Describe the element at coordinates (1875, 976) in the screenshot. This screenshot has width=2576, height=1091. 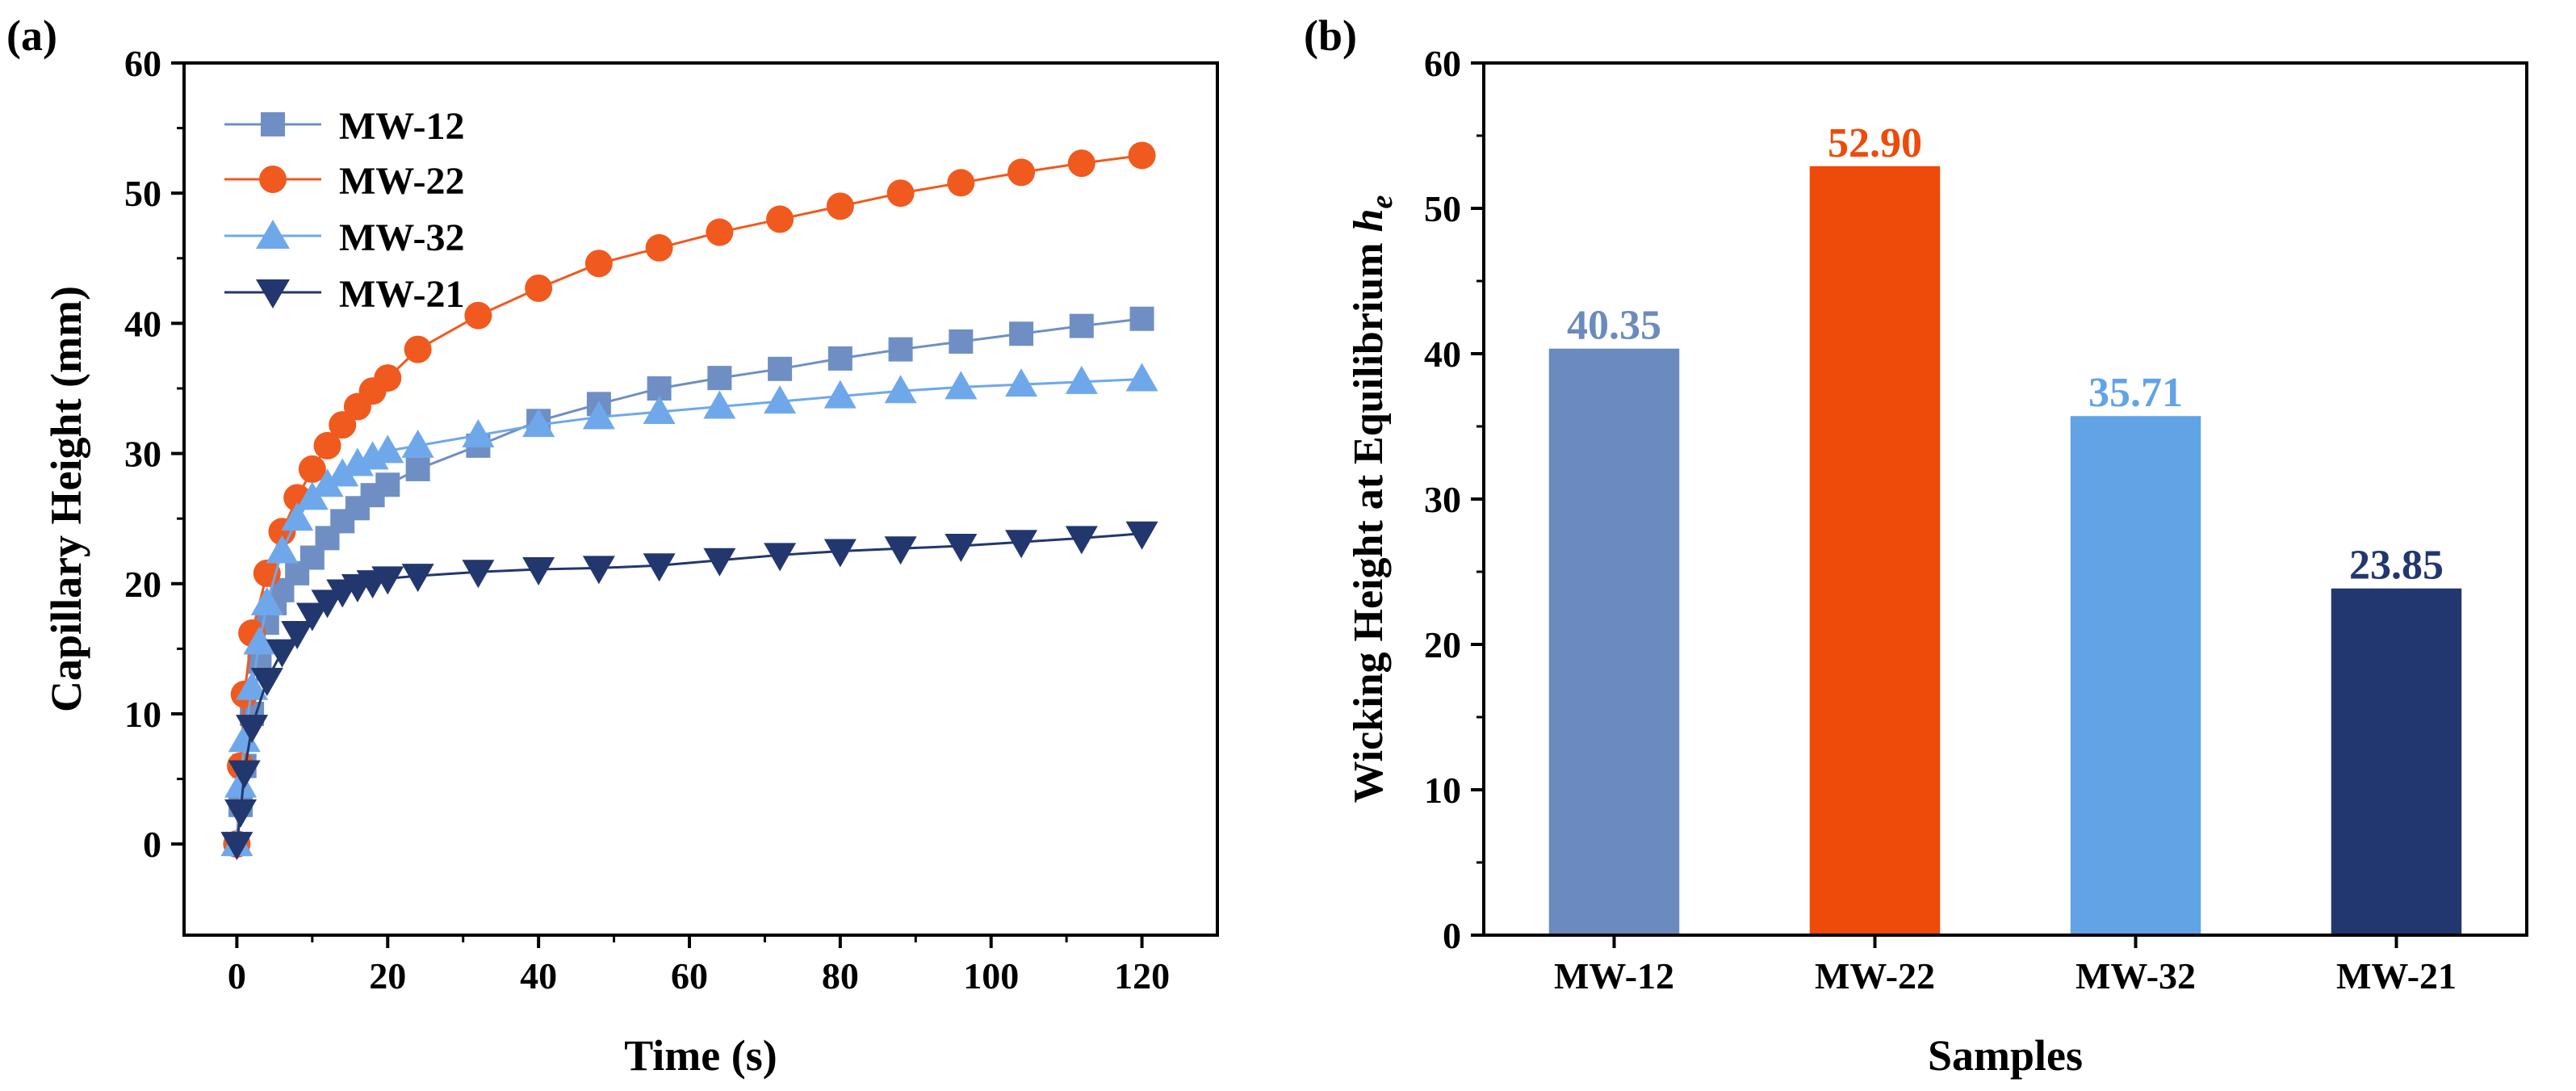
I see `x-category-label: MW-22` at that location.